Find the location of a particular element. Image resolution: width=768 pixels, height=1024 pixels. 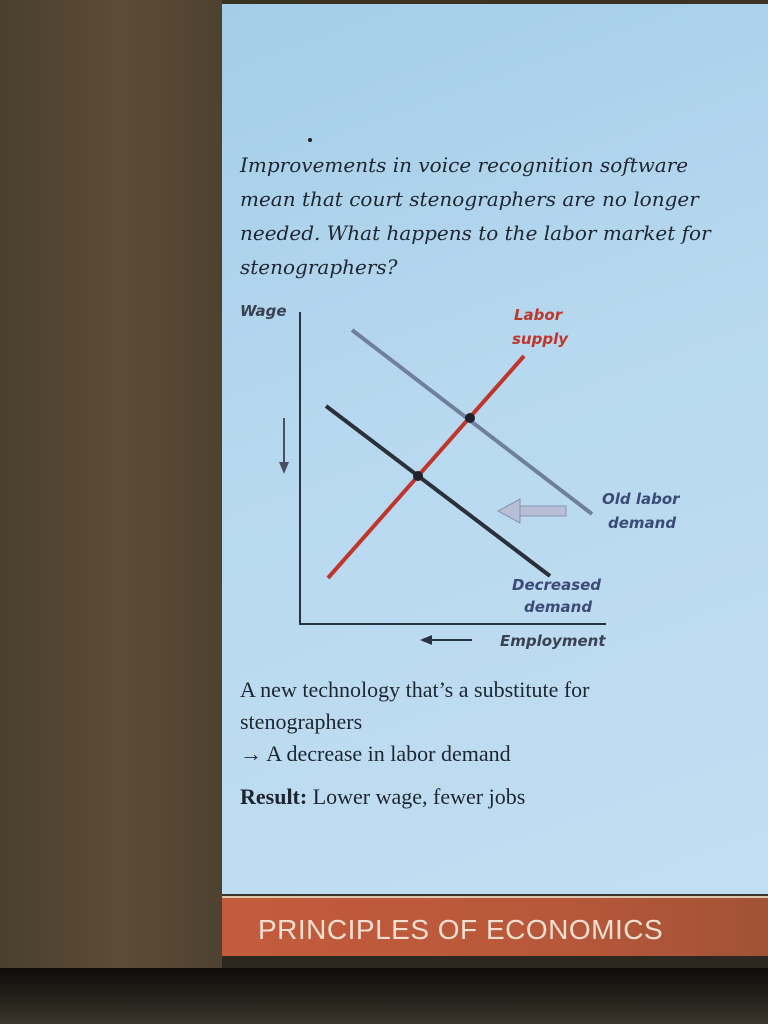

result-text: Result: Lower wage, fewer jobs is located at coordinates (382, 797).